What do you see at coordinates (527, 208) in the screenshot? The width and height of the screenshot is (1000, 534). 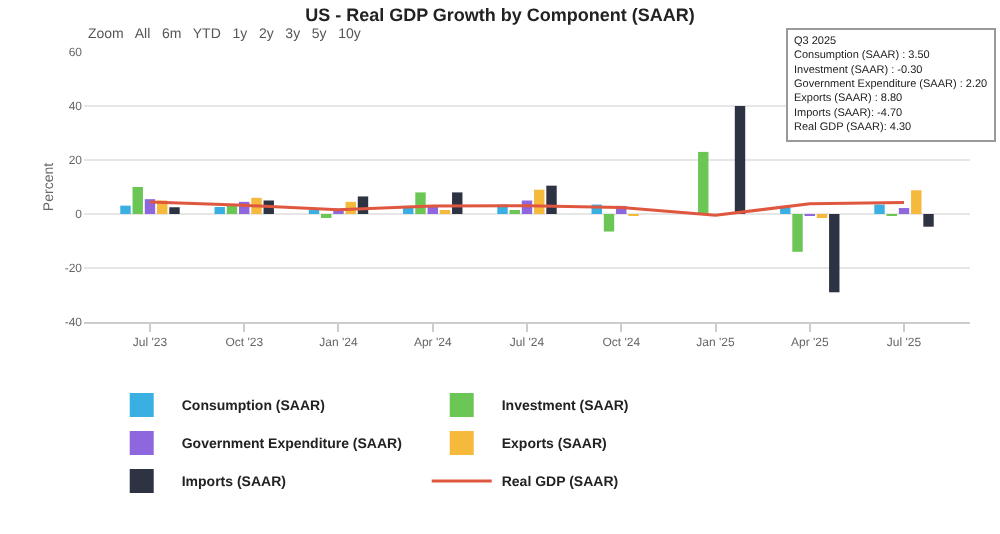 I see `line-series` at bounding box center [527, 208].